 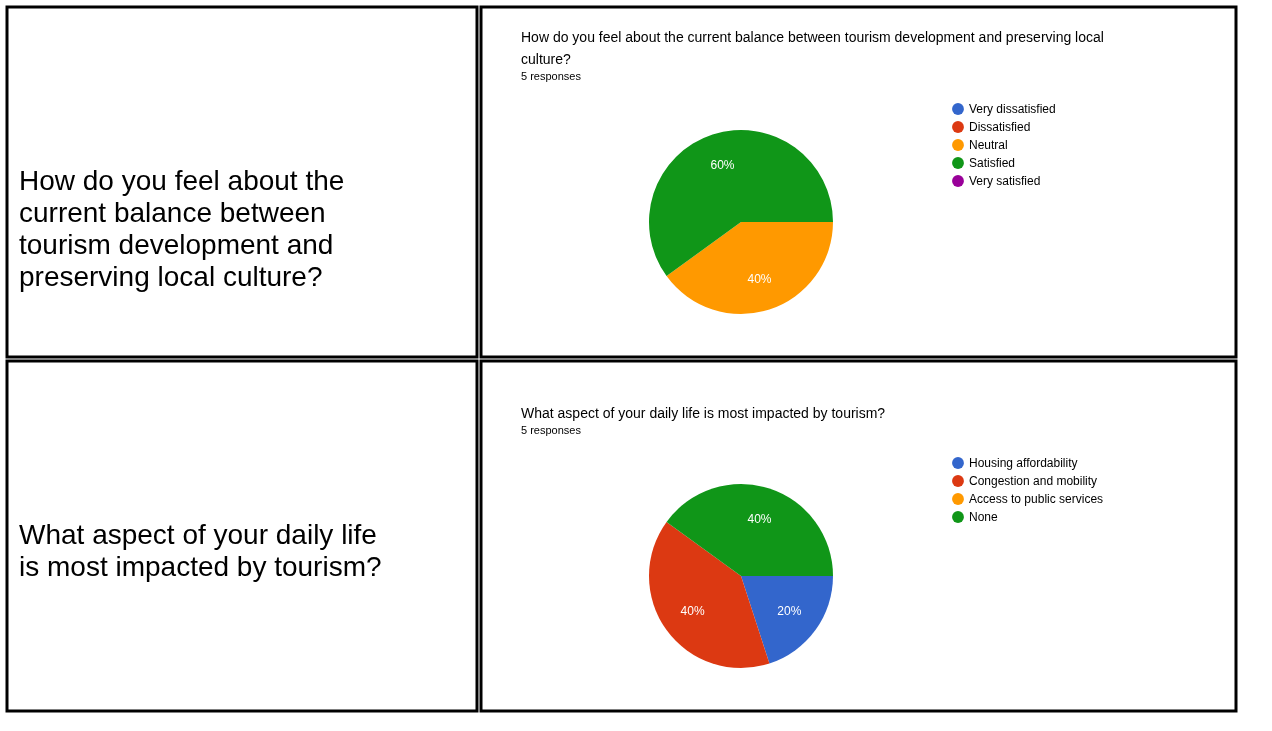 What do you see at coordinates (992, 163) in the screenshot?
I see `legend-label: Satisfied` at bounding box center [992, 163].